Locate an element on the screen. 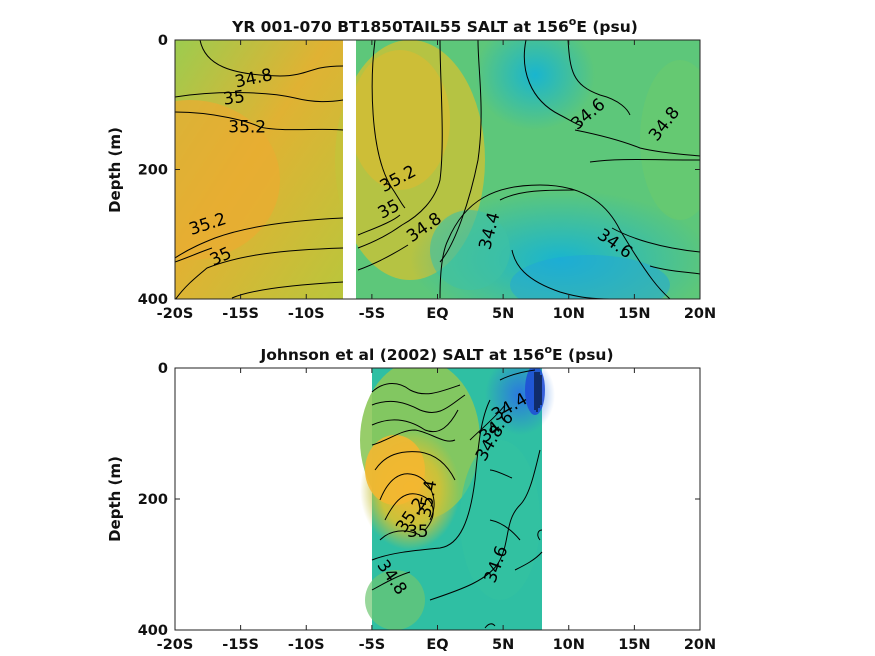  top-x-tick-label: -5S is located at coordinates (372, 314).